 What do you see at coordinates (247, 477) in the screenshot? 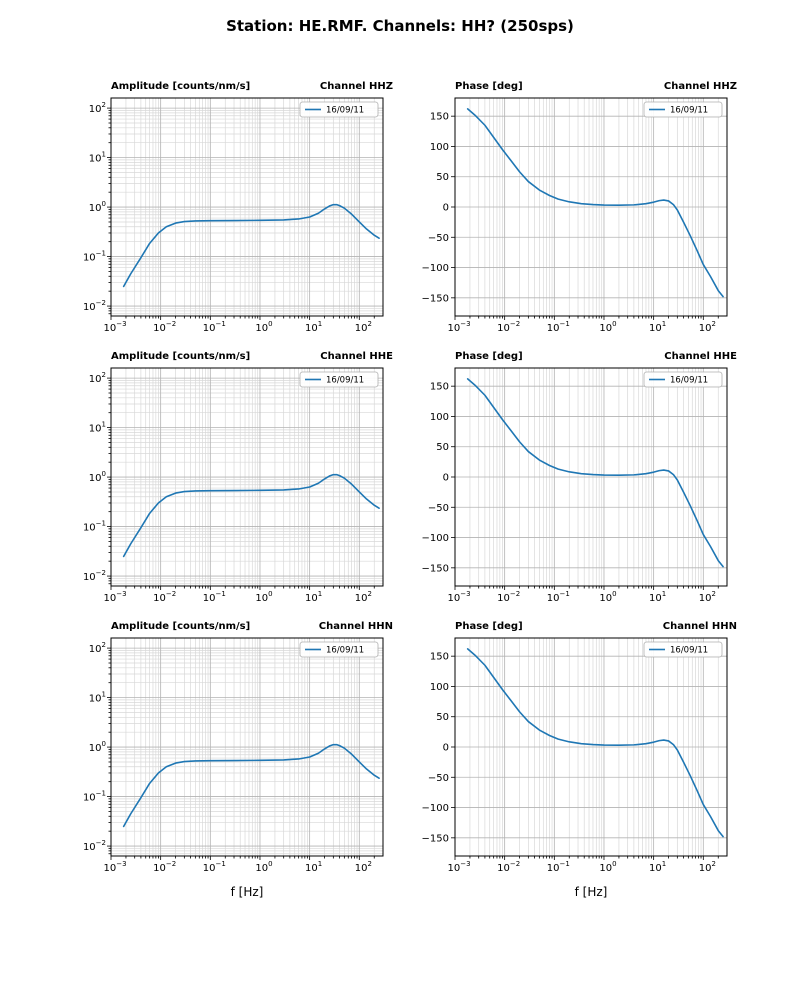
I see `minor-grid` at bounding box center [247, 477].